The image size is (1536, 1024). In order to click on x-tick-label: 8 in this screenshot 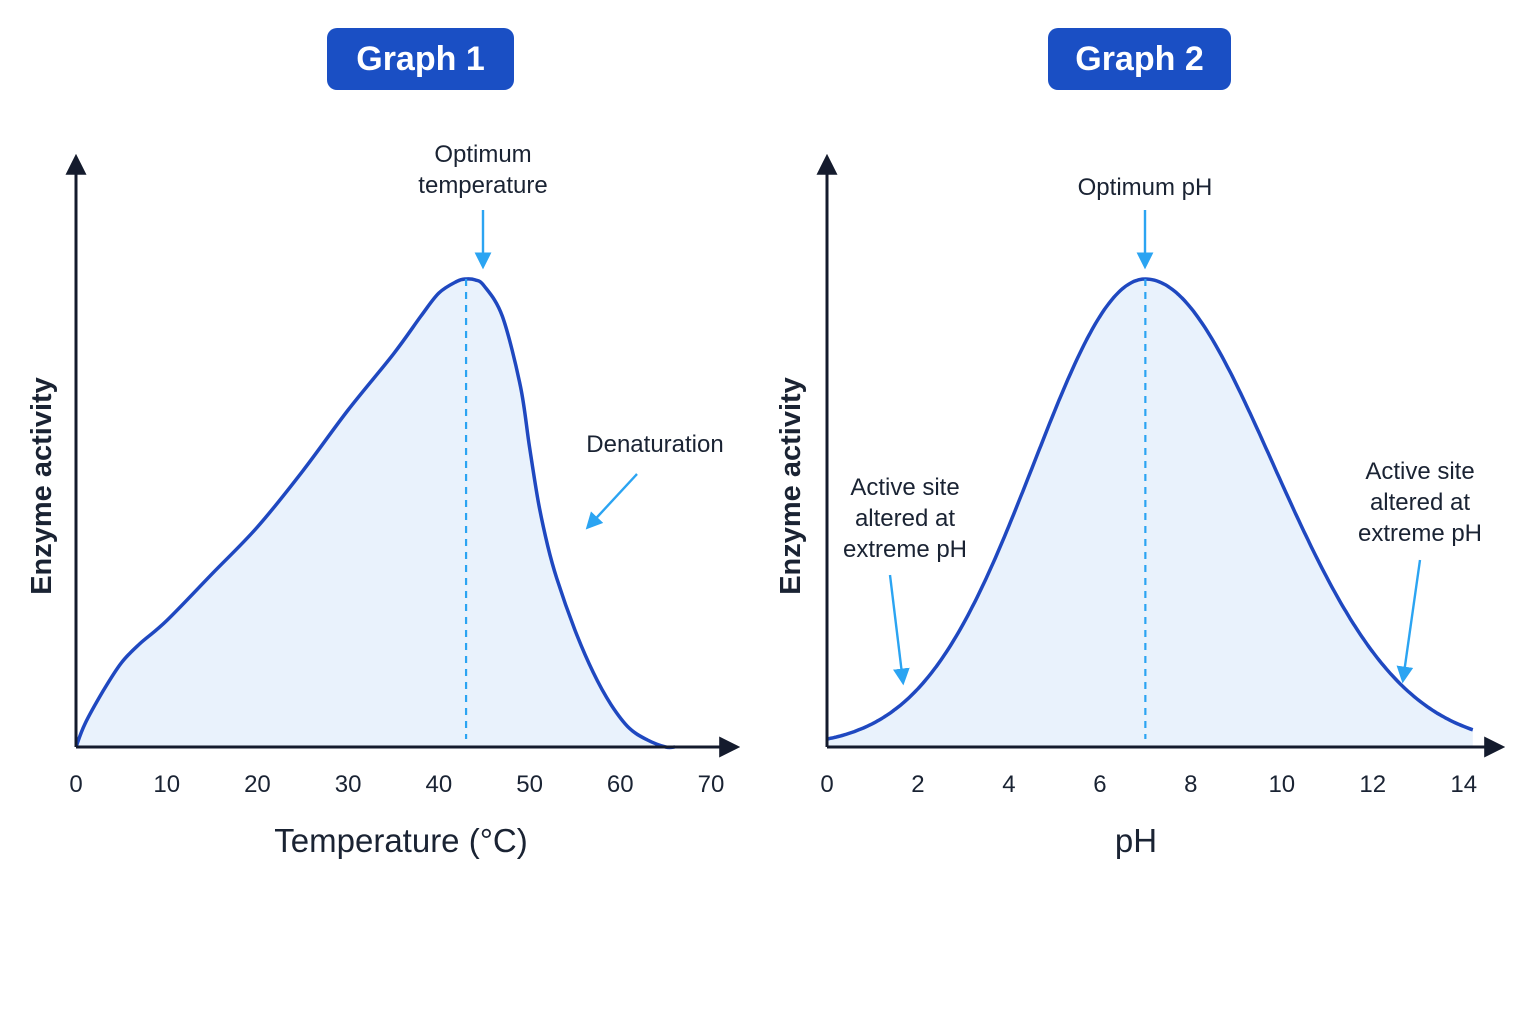, I will do `click(1190, 784)`.